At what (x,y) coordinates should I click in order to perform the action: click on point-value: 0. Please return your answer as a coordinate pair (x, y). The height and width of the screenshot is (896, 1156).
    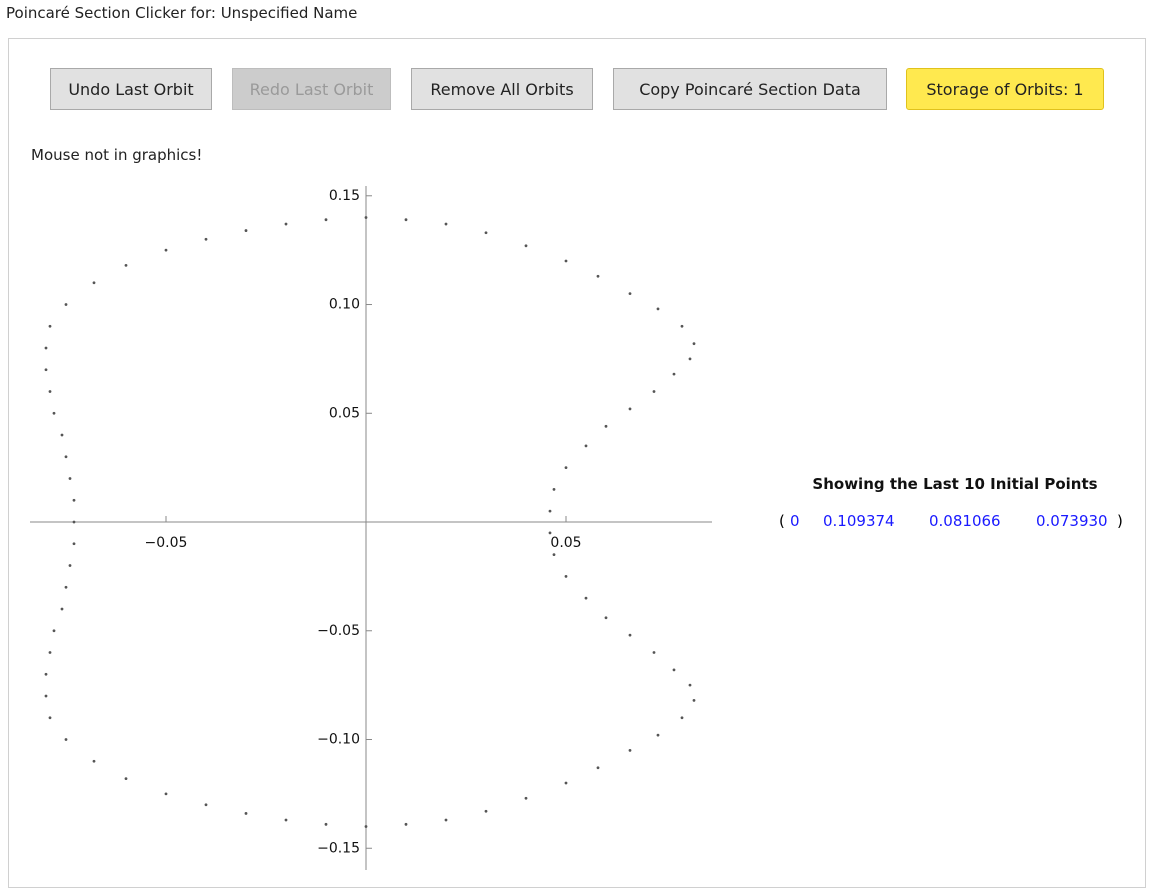
    Looking at the image, I should click on (795, 521).